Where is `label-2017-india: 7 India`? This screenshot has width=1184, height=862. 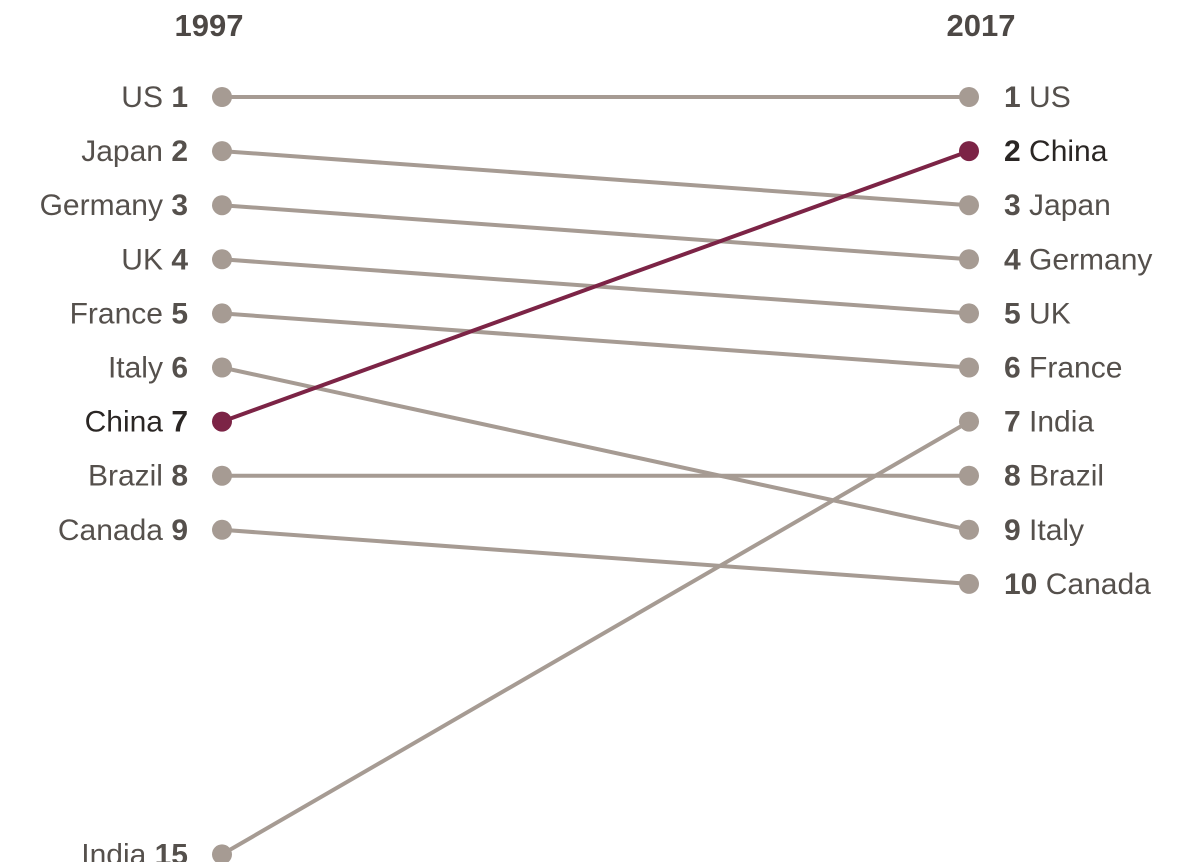 label-2017-india: 7 India is located at coordinates (1049, 422).